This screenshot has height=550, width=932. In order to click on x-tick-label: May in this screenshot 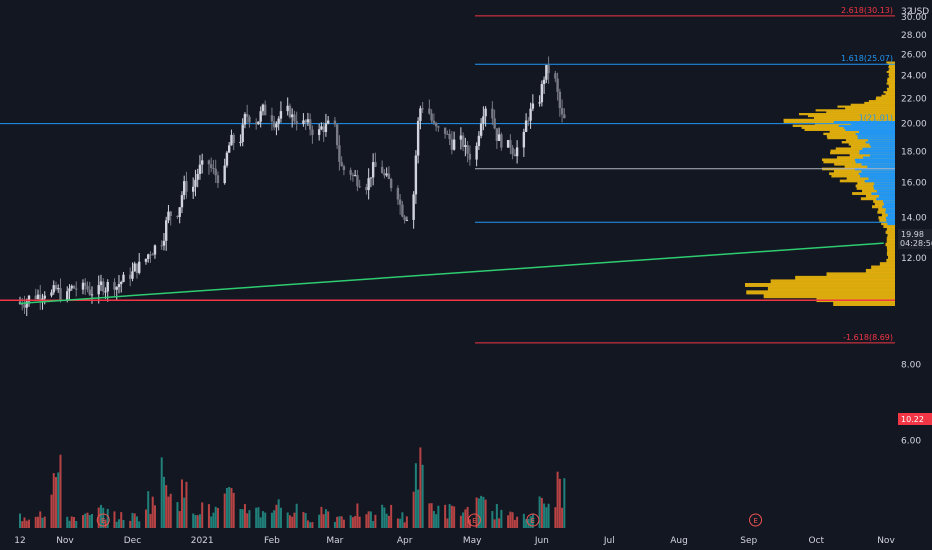, I will do `click(472, 541)`.